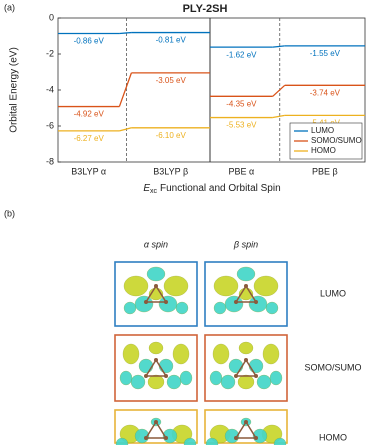 The width and height of the screenshot is (372, 445). Describe the element at coordinates (333, 293) in the screenshot. I see `row-label: LUMO` at that location.